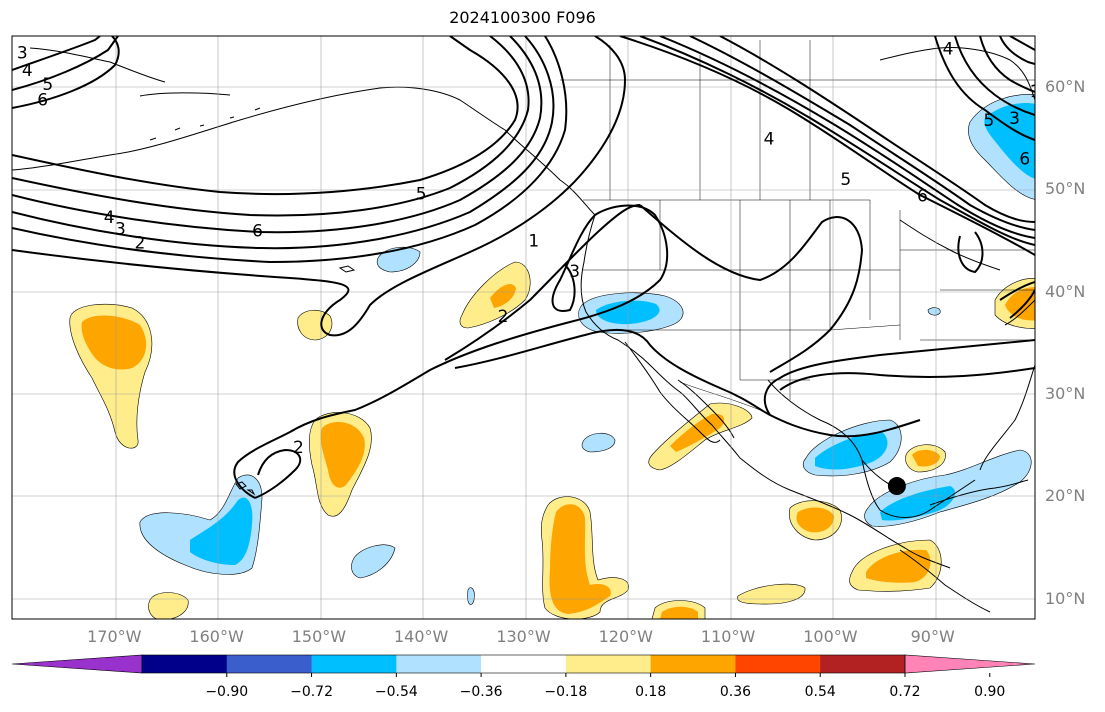 This screenshot has height=712, width=1105. I want to click on lon-label: 90°W, so click(932, 636).